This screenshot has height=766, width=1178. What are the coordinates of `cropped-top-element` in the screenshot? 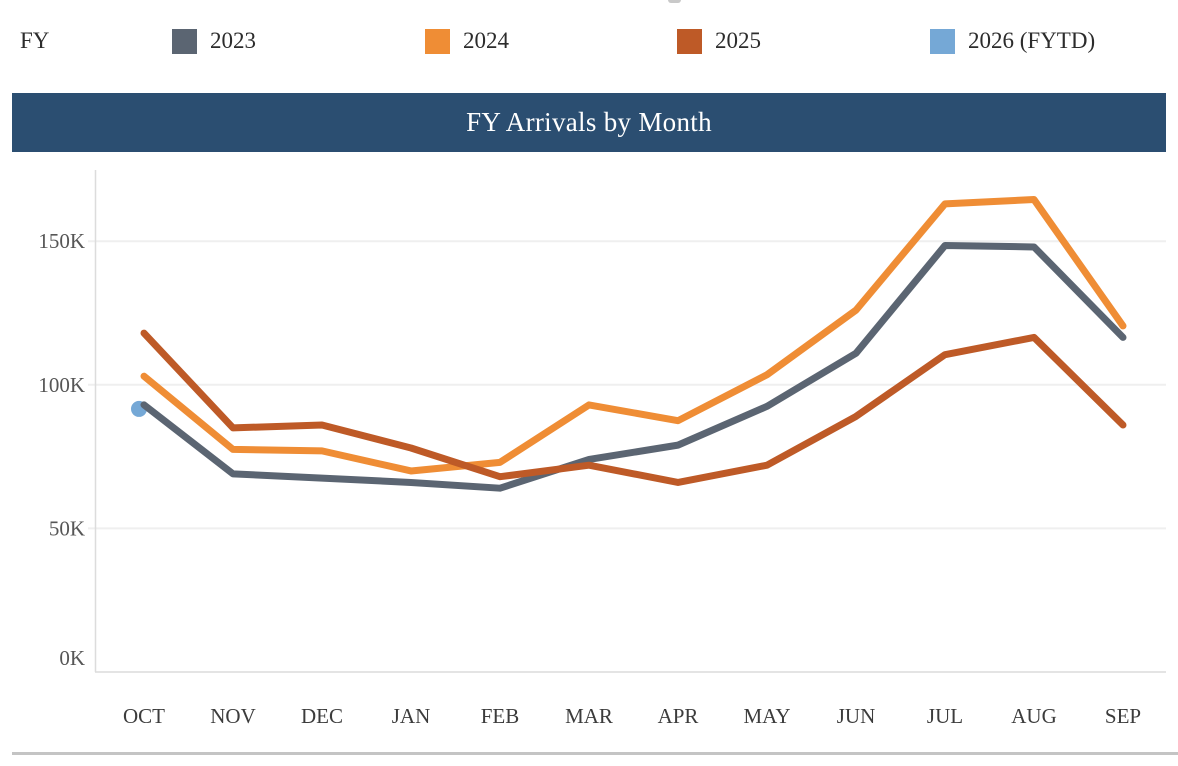 It's located at (674, 1).